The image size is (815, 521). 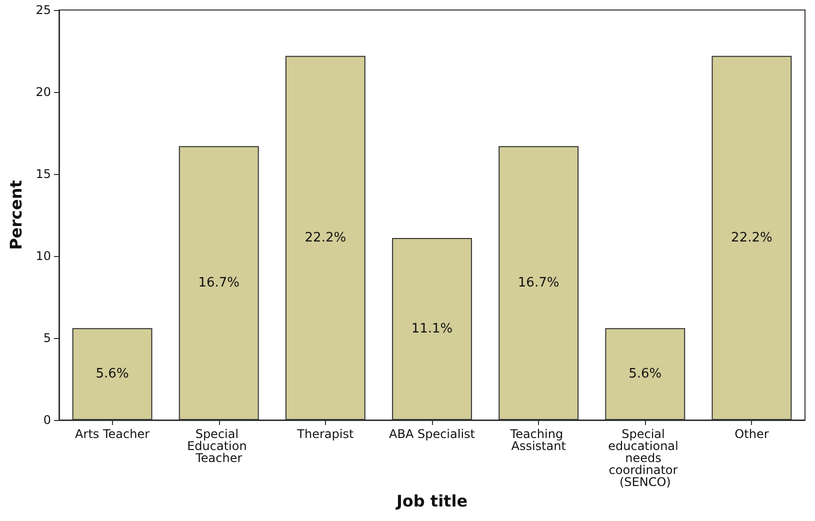 What do you see at coordinates (16, 215) in the screenshot?
I see `y-axis-title: Percent` at bounding box center [16, 215].